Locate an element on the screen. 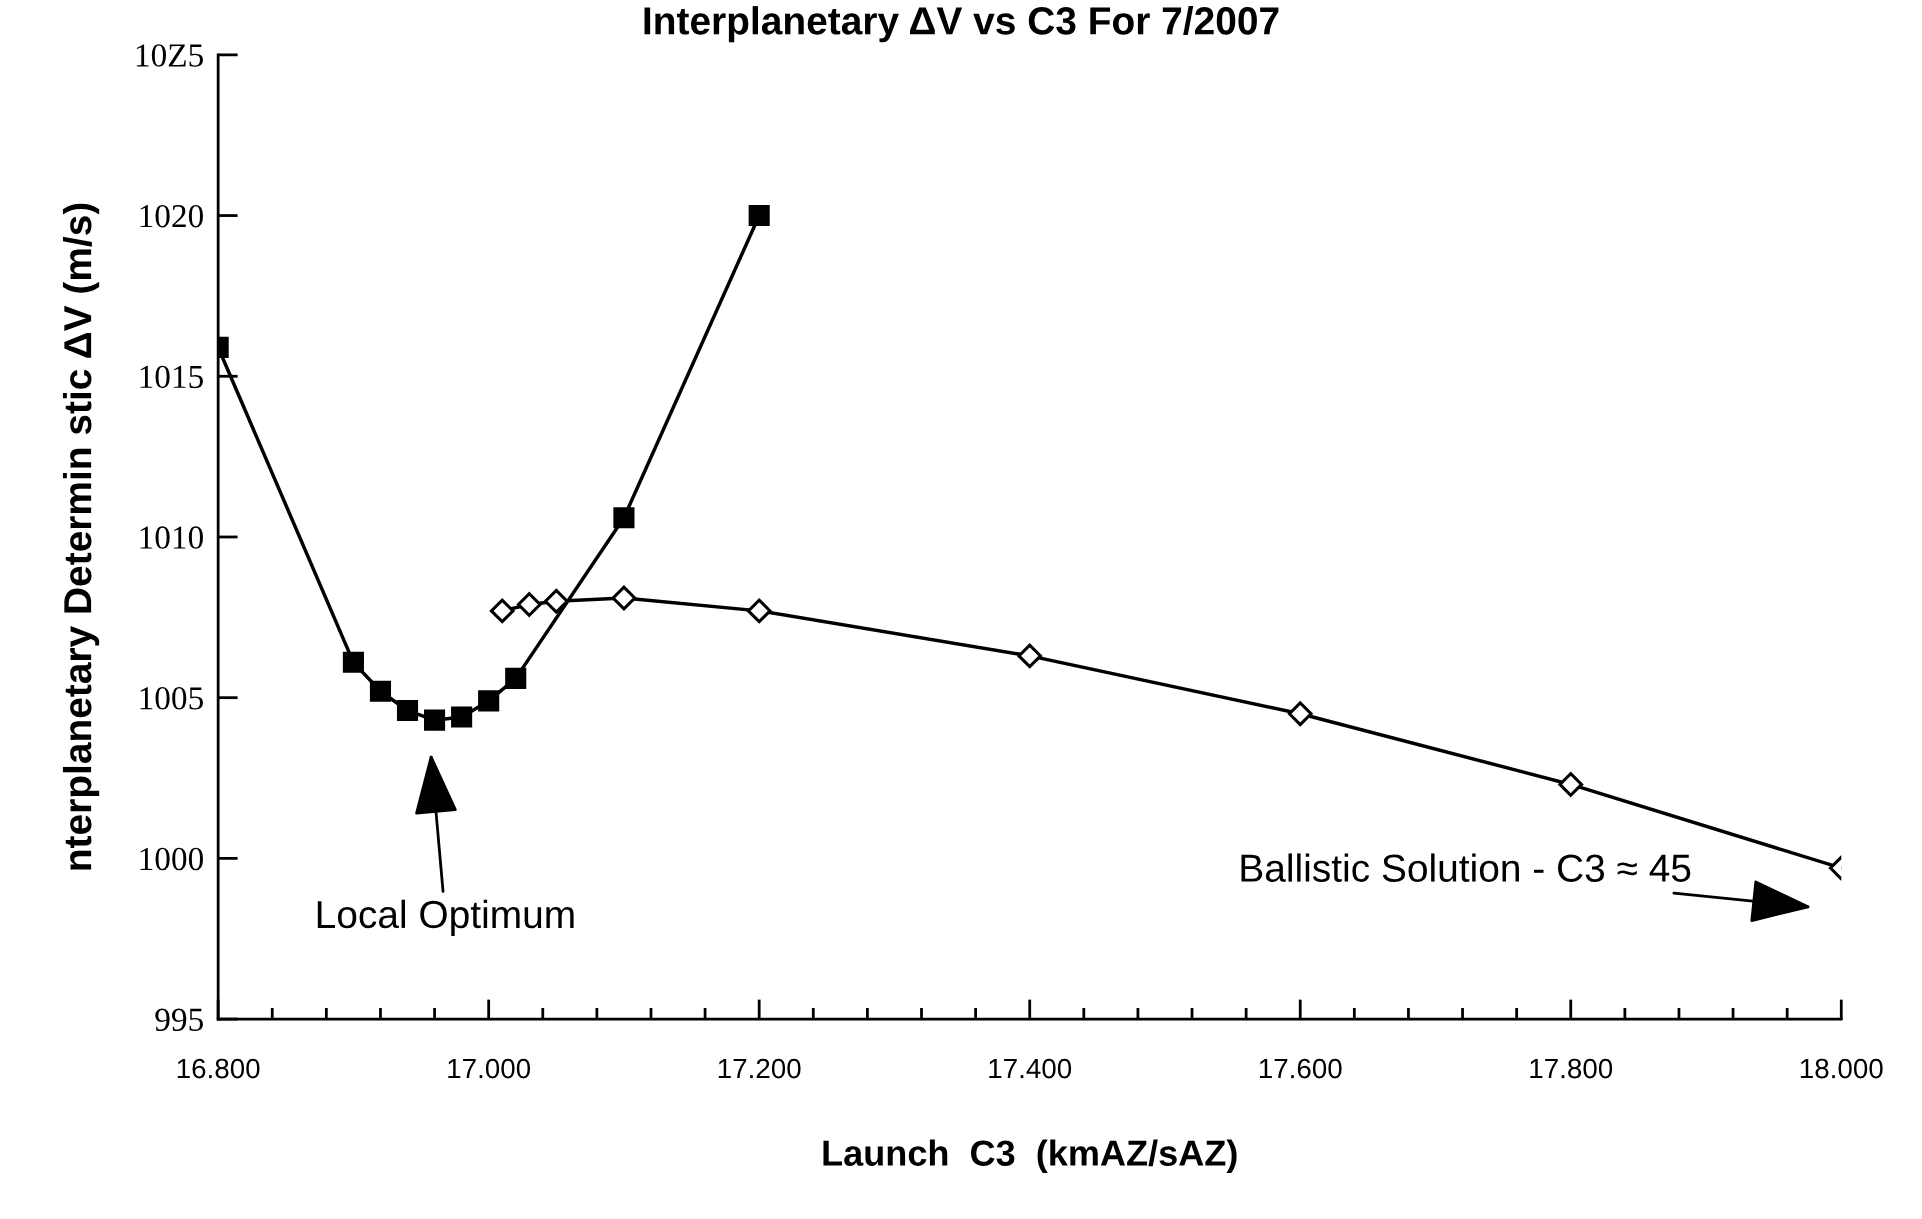 This screenshot has width=1922, height=1219. x-tick-label: 17.200 is located at coordinates (759, 1068).